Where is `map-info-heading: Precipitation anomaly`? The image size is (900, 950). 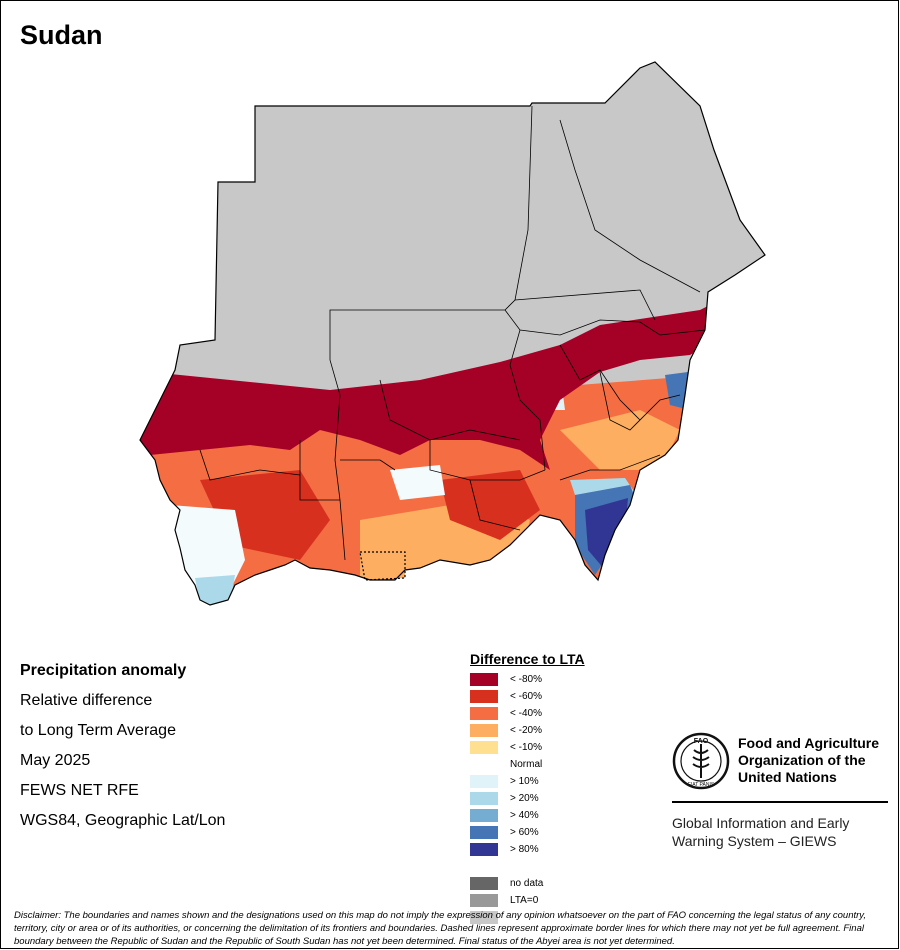 map-info-heading: Precipitation anomaly is located at coordinates (103, 670).